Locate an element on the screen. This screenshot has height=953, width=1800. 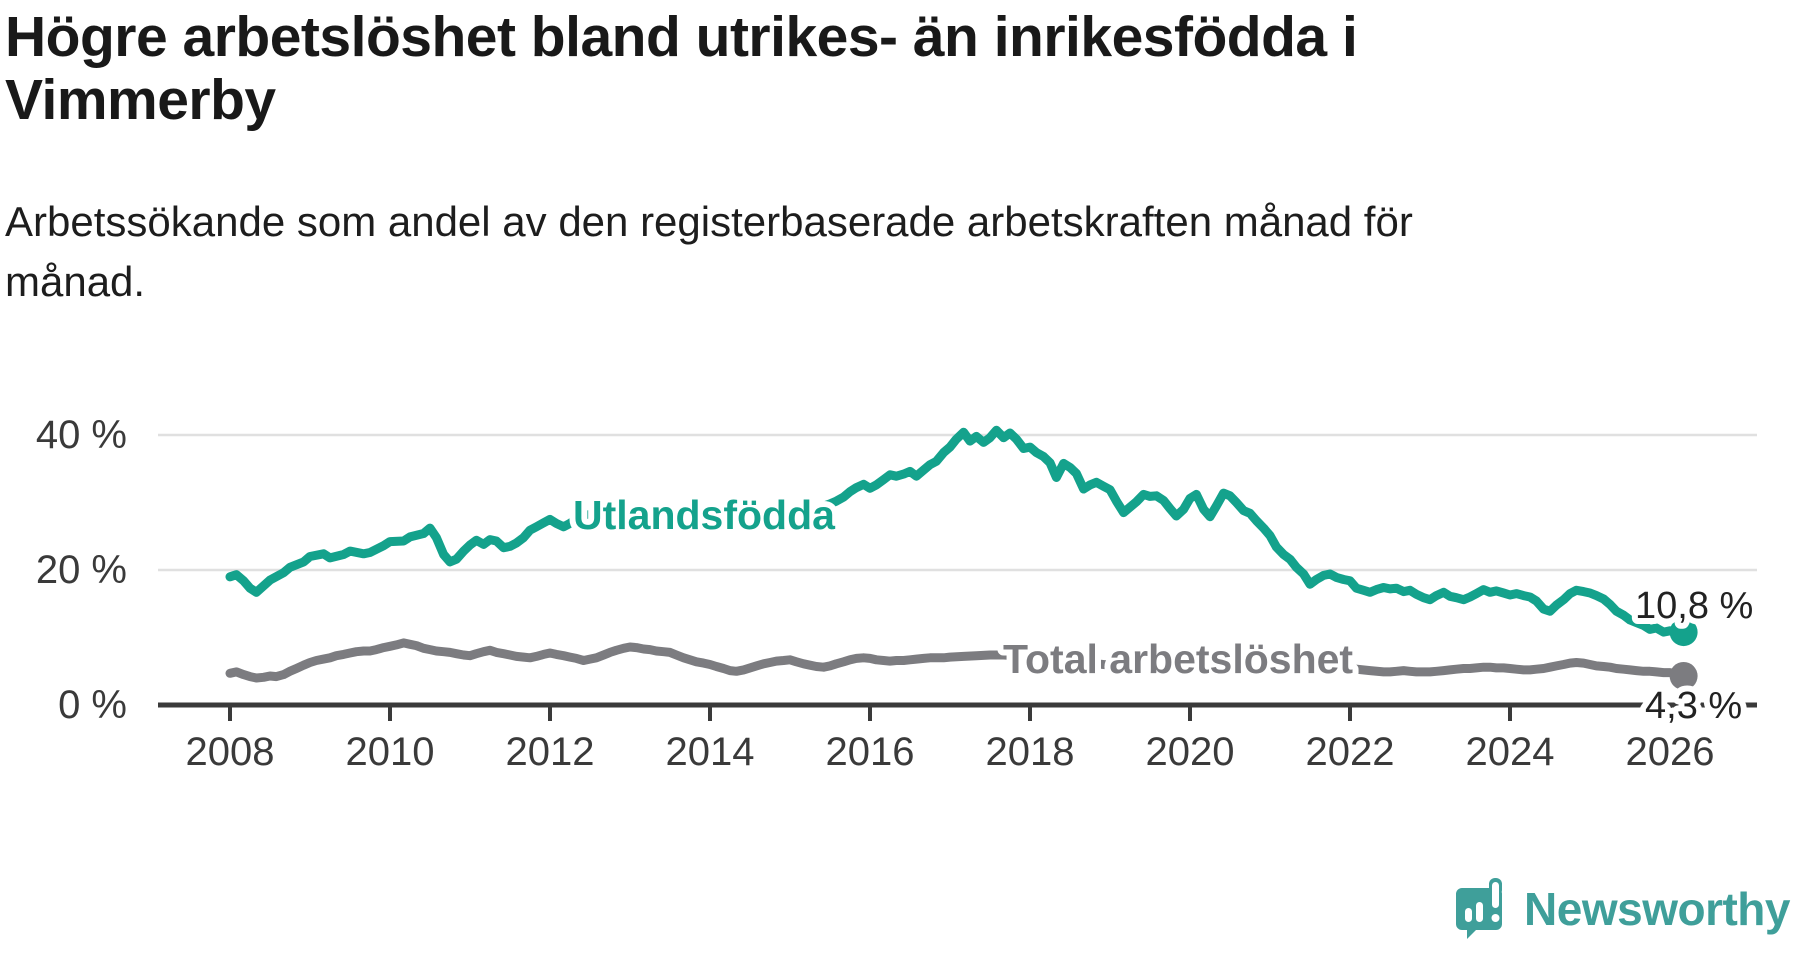
x-axis-tick-label: 2024 is located at coordinates (1510, 752).